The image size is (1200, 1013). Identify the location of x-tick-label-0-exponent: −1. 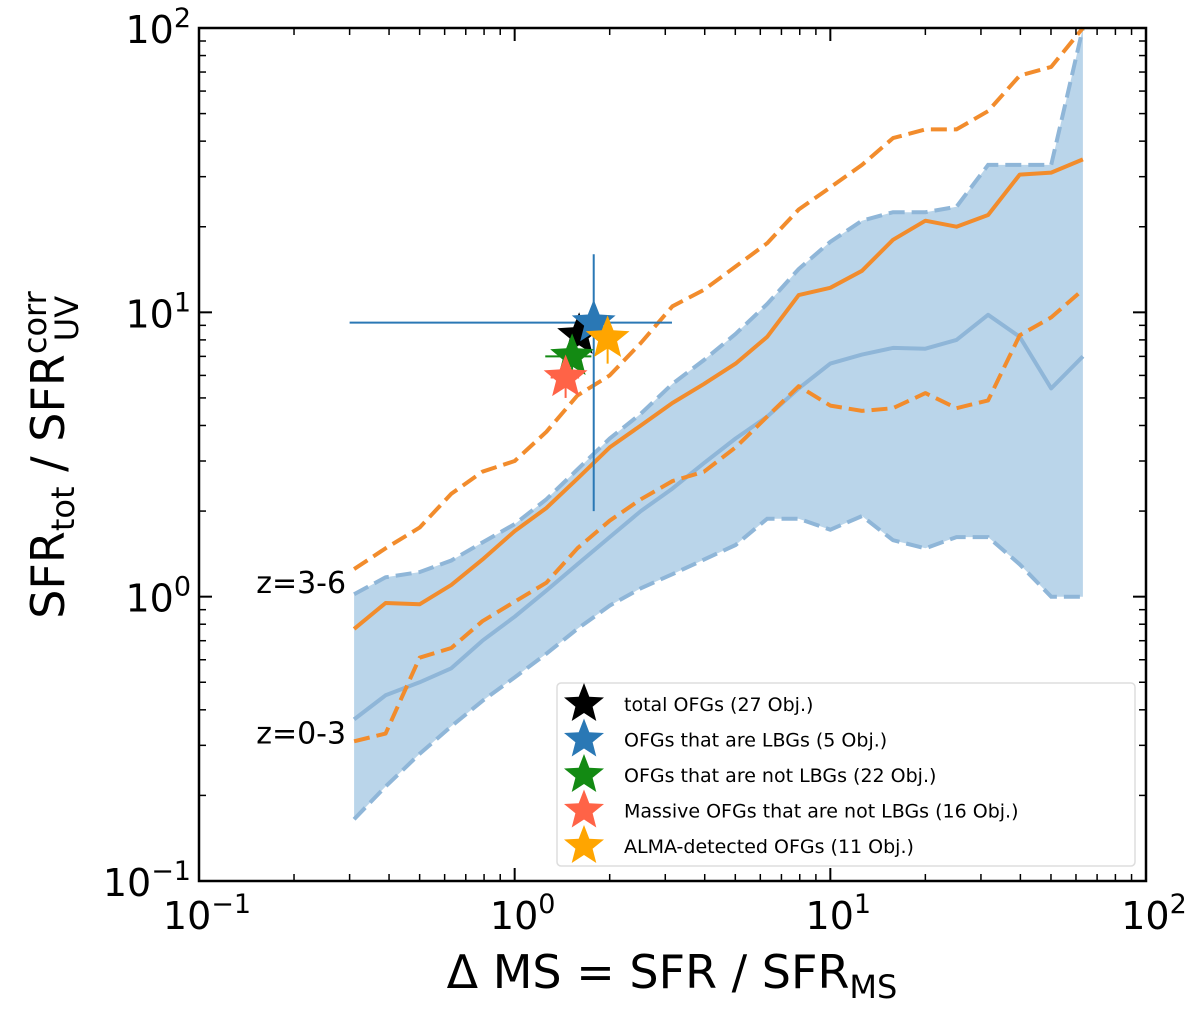
(231, 904).